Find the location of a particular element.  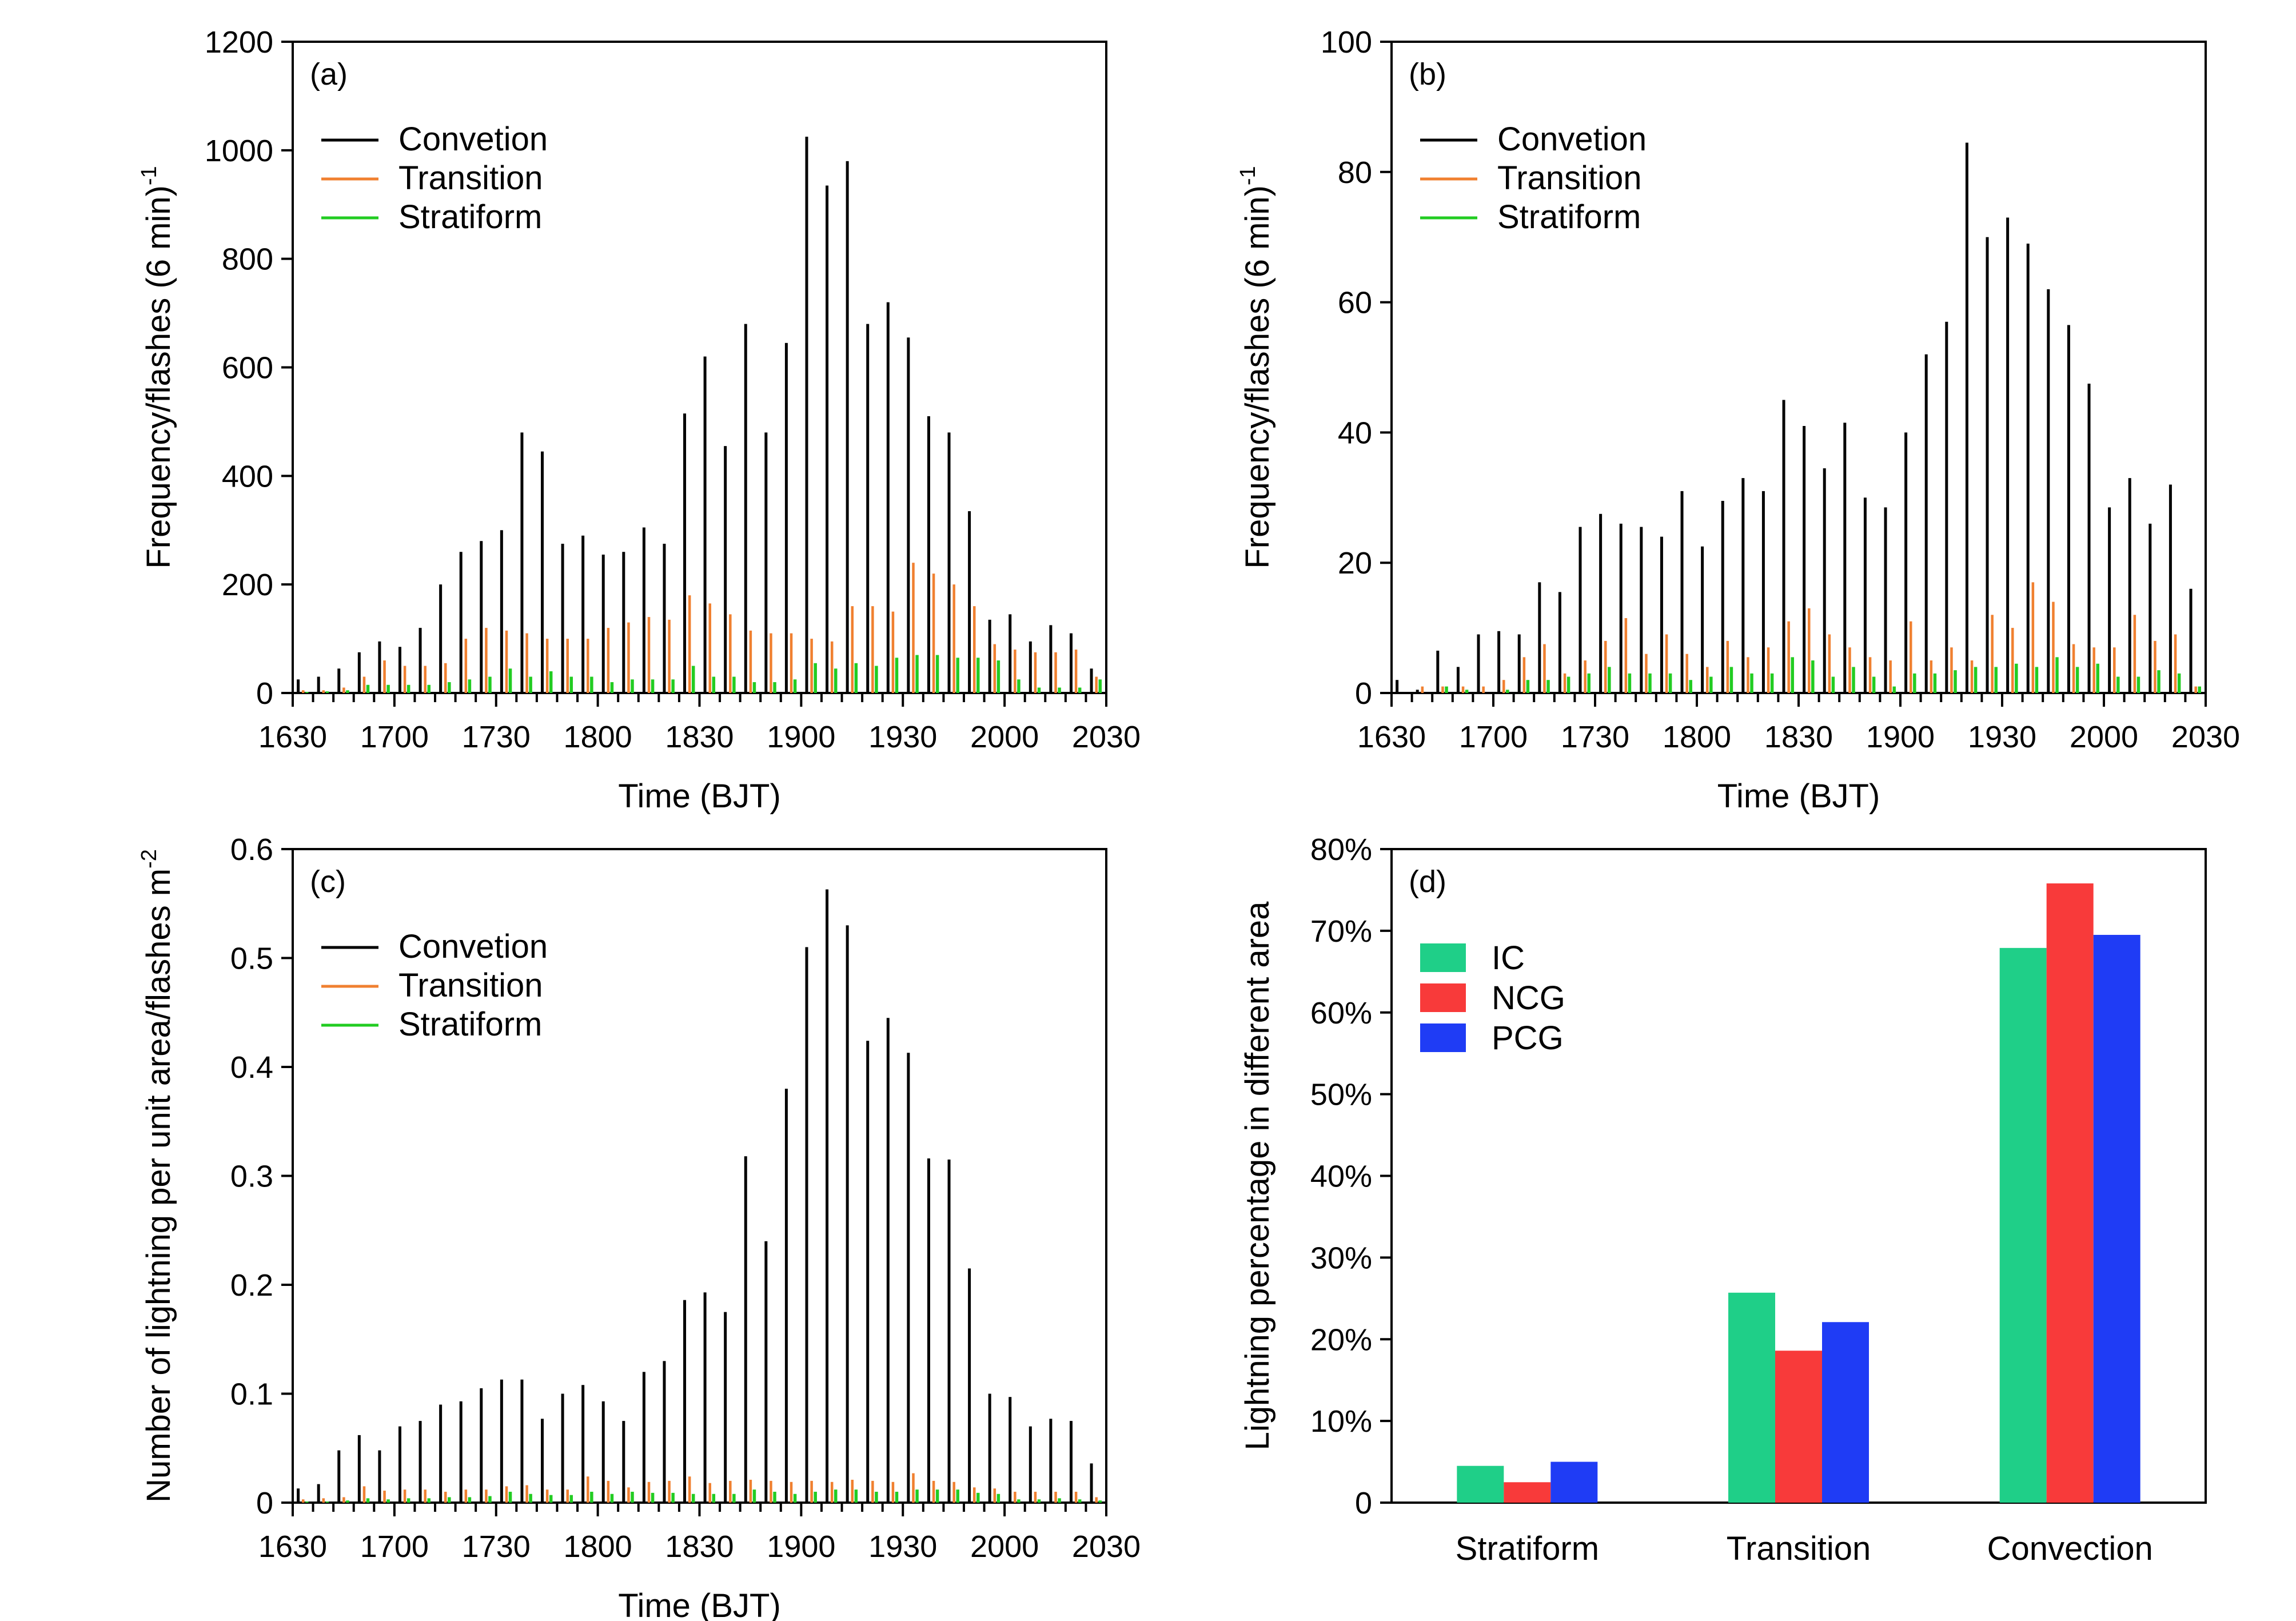

y-axis-title-text: Frequency/flashes (6 min) is located at coordinates (159, 376).